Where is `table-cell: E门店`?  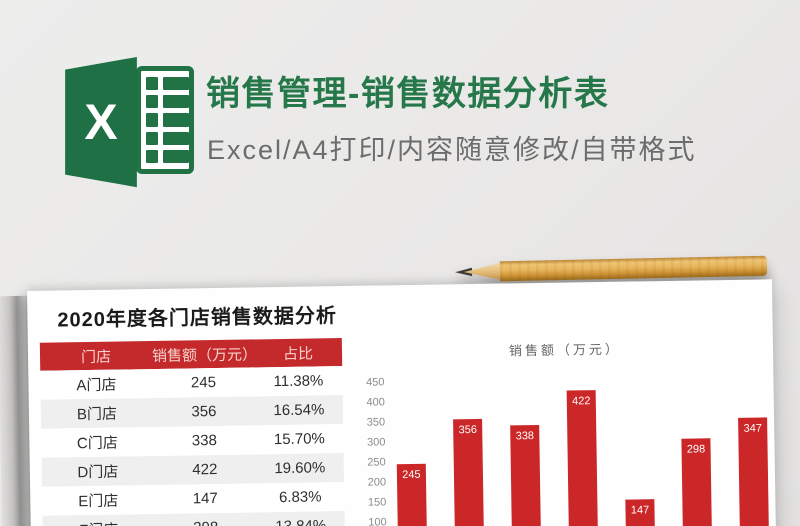 table-cell: E门店 is located at coordinates (98, 501).